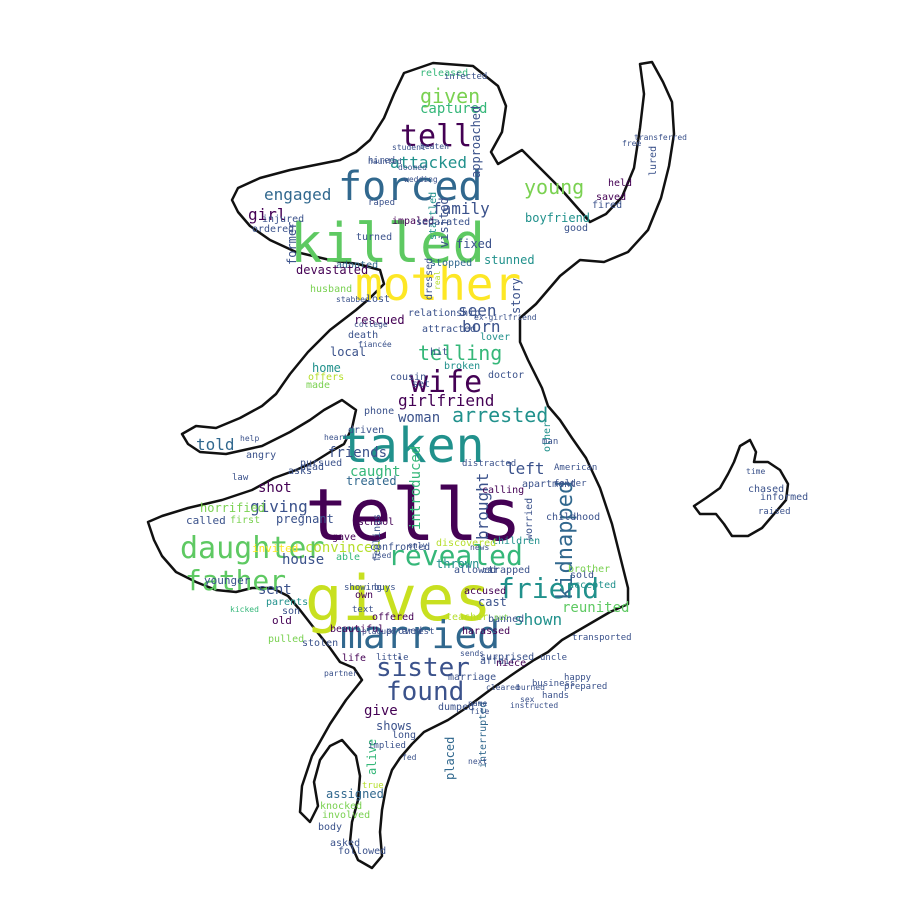  What do you see at coordinates (345, 843) in the screenshot?
I see `word-asked: asked` at bounding box center [345, 843].